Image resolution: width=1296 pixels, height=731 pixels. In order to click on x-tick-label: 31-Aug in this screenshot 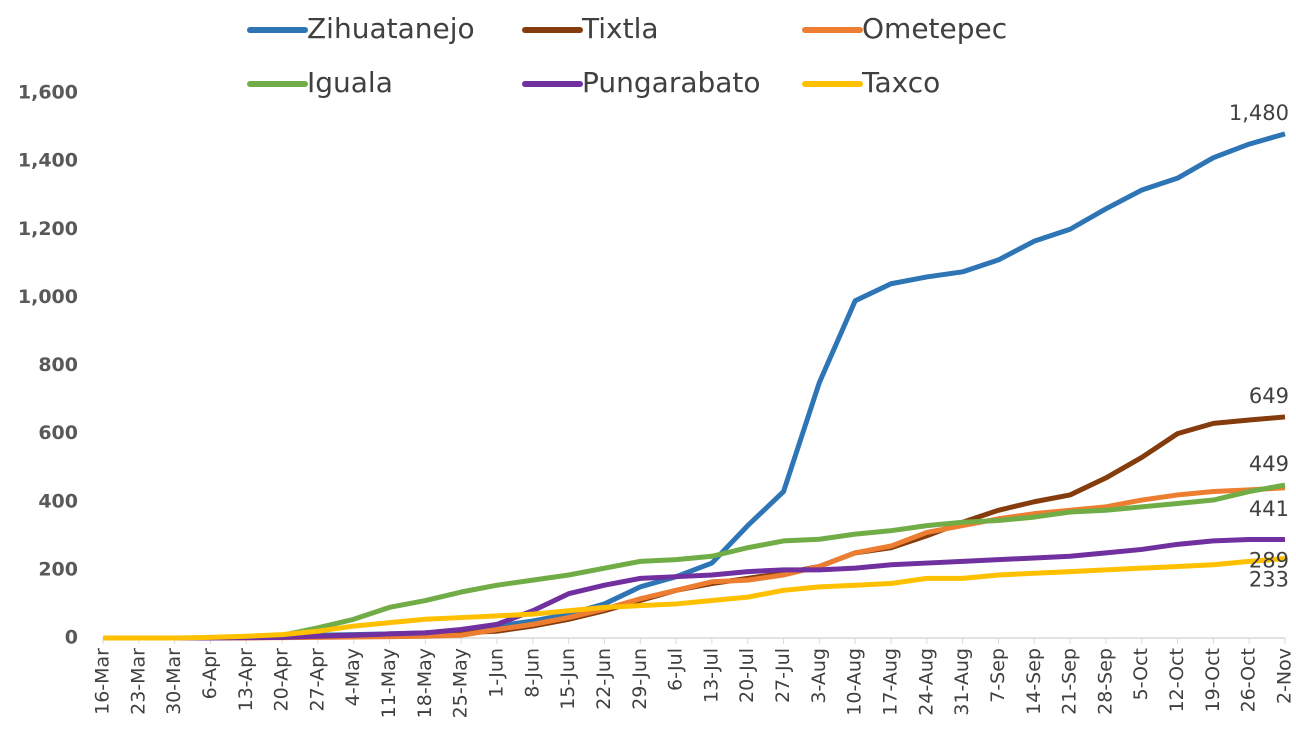, I will do `click(962, 682)`.